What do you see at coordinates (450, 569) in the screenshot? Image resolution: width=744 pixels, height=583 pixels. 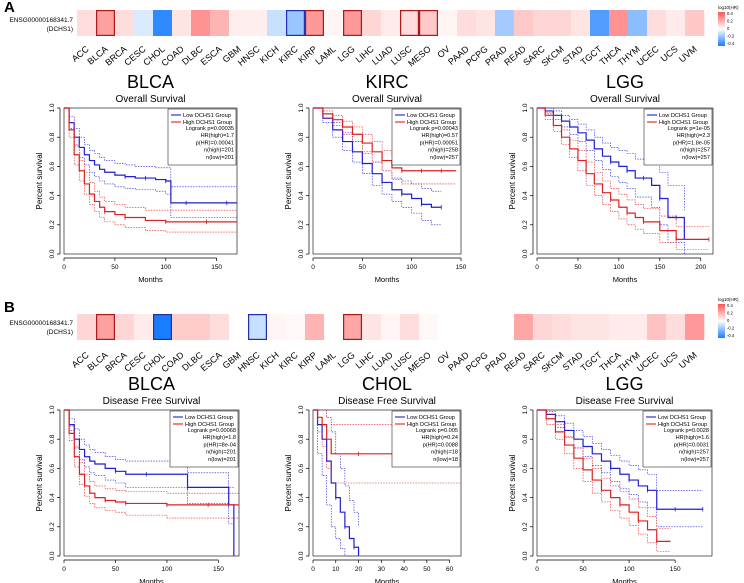 I see `x-tick-label: 60` at bounding box center [450, 569].